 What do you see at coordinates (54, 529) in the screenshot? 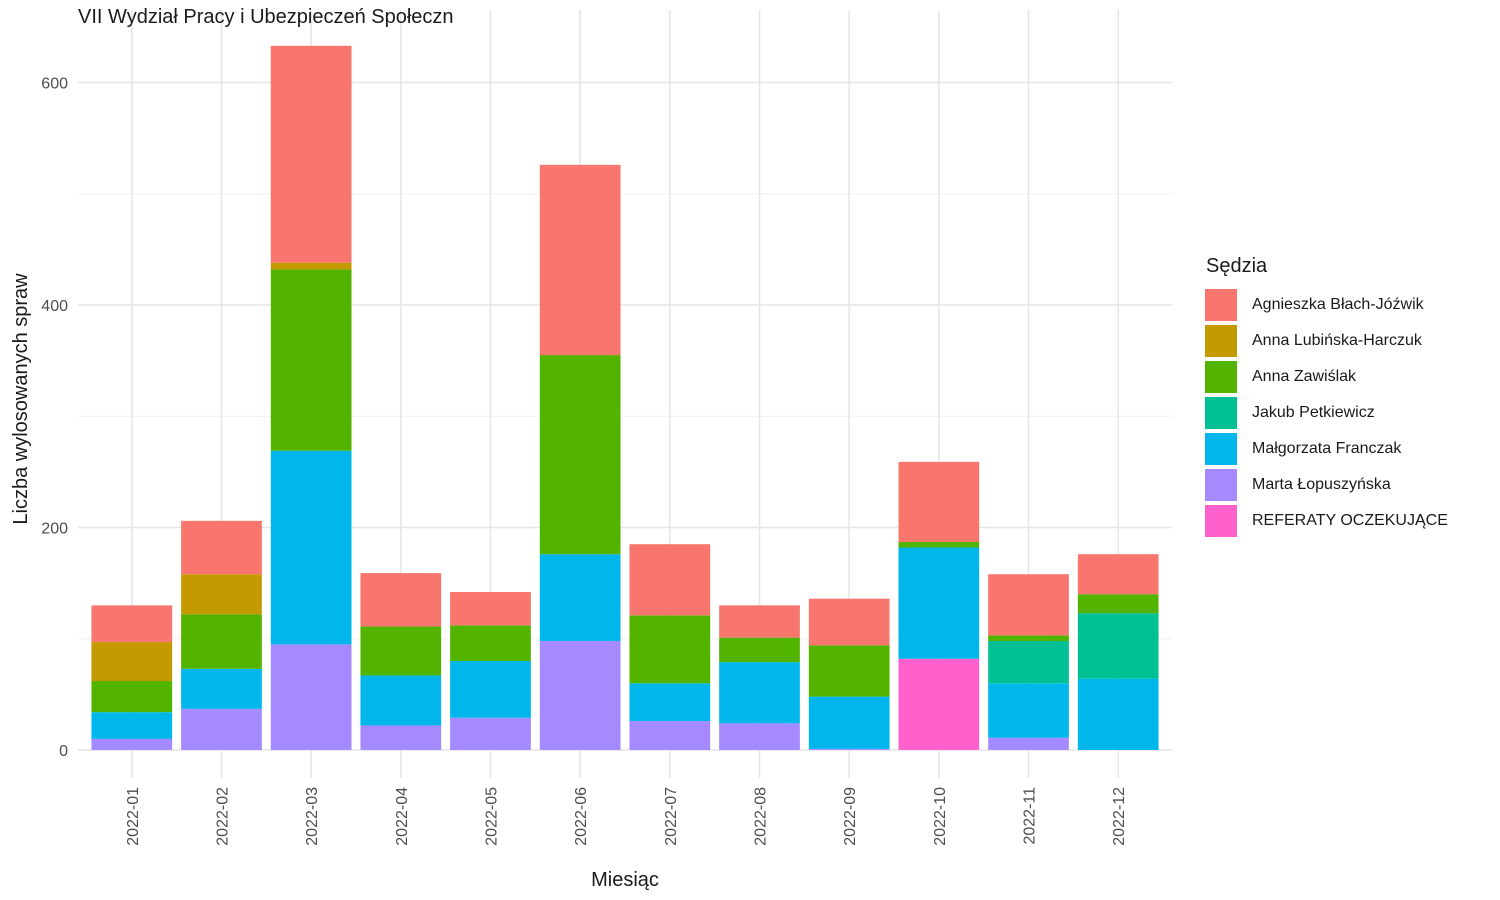
I see `y-tick-label: 200` at bounding box center [54, 529].